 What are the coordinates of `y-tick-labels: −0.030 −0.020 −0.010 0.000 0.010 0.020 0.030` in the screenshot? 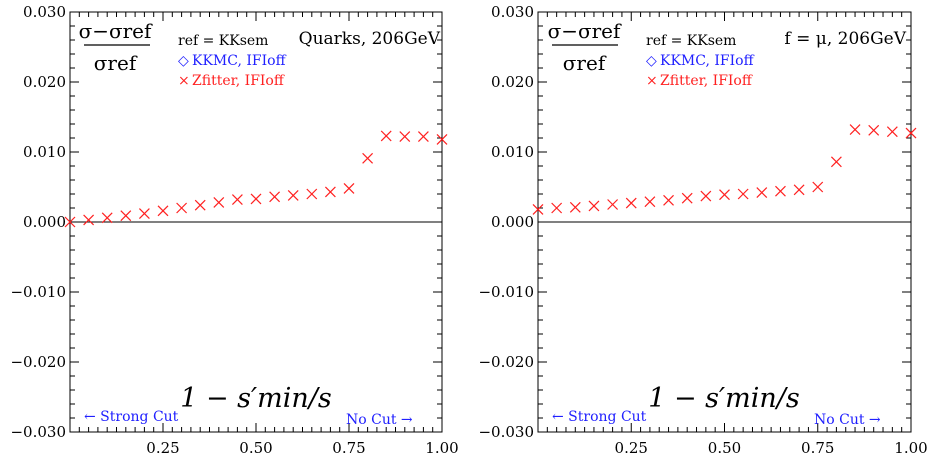 It's located at (38, 222).